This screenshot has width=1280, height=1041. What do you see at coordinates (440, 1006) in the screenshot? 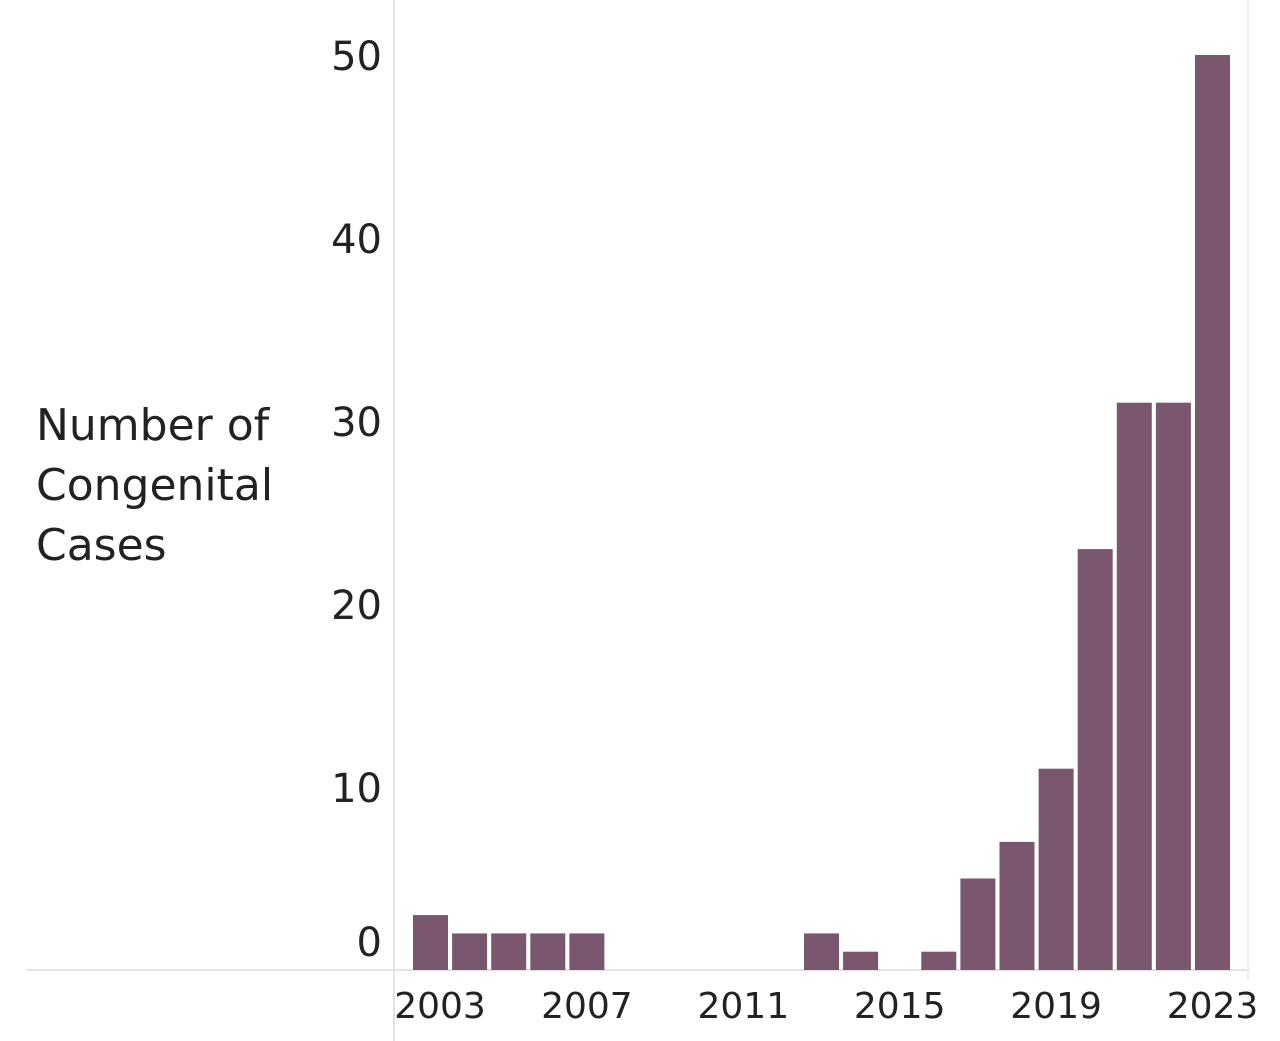
I see `x-tick-label: 2003` at bounding box center [440, 1006].